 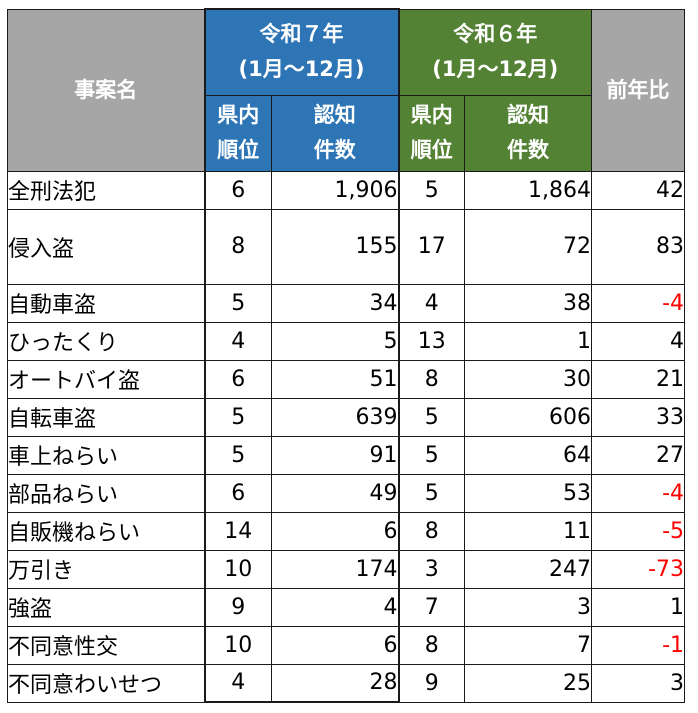 I want to click on header-r7-year: 令和７年, so click(x=301, y=34).